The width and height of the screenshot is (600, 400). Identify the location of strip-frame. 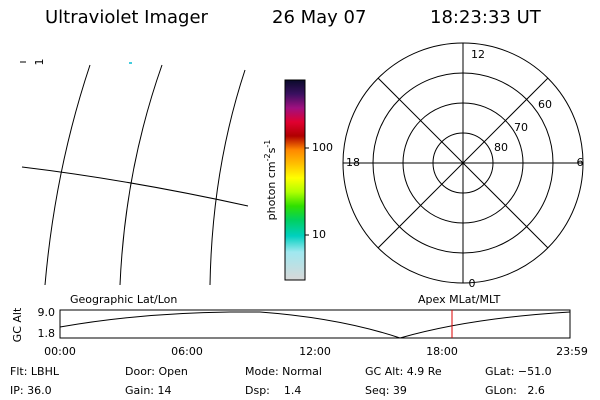
(315, 324).